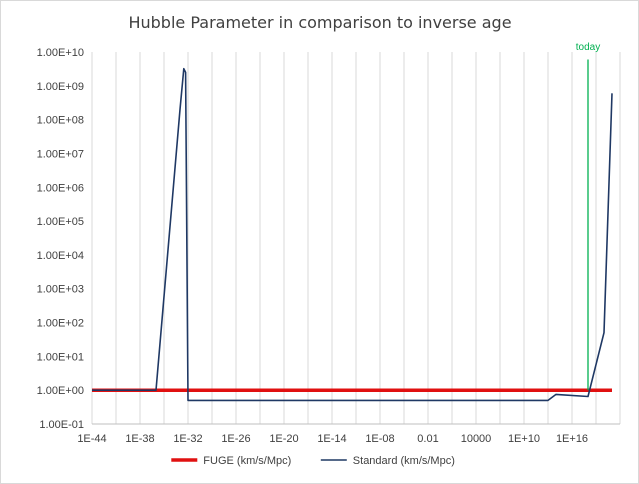 The image size is (639, 484). I want to click on x-tick-label: 10000, so click(476, 439).